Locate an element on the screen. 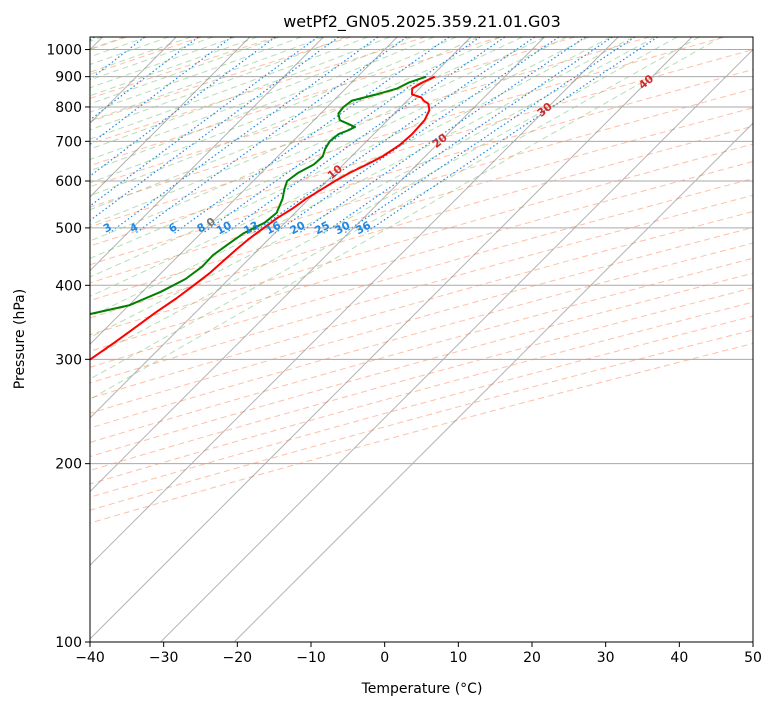 The width and height of the screenshot is (775, 708). x-tick-label: −10 is located at coordinates (311, 658).